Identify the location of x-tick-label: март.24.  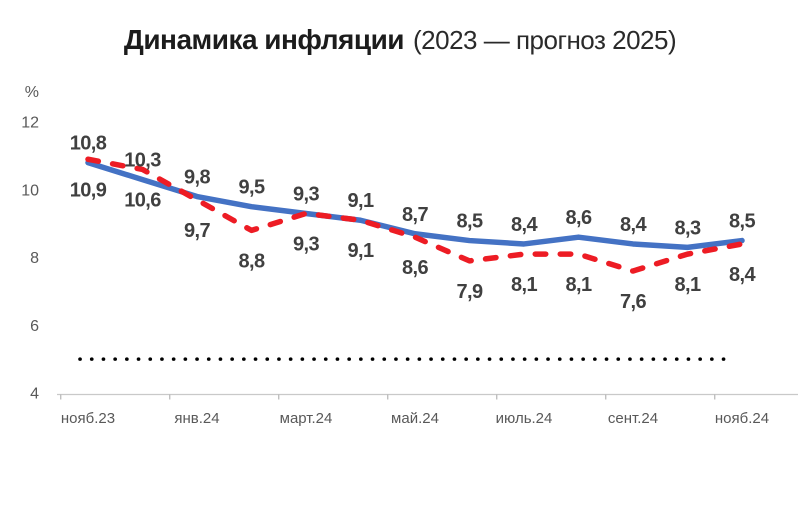
(306, 418).